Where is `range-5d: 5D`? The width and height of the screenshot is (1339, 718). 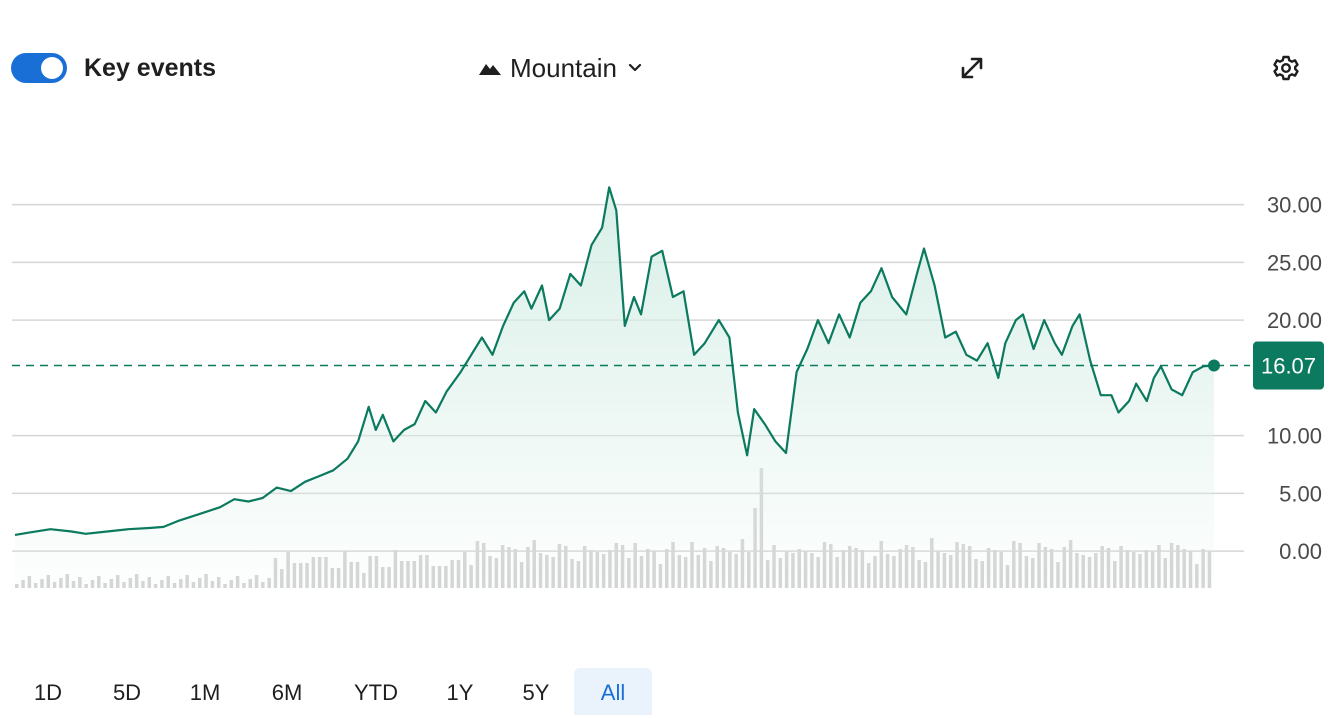
range-5d: 5D is located at coordinates (127, 692).